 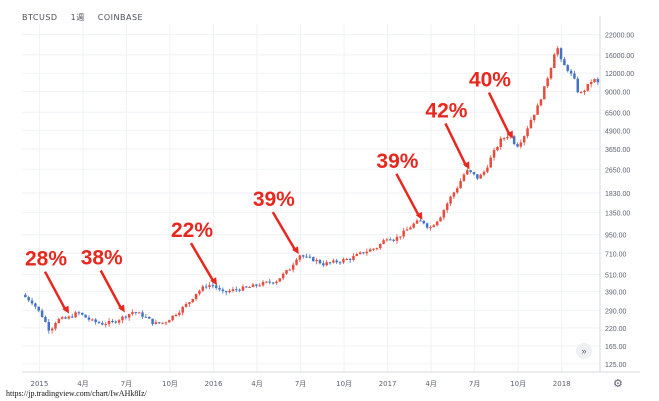 What do you see at coordinates (490, 80) in the screenshot?
I see `annotation-label: 40%` at bounding box center [490, 80].